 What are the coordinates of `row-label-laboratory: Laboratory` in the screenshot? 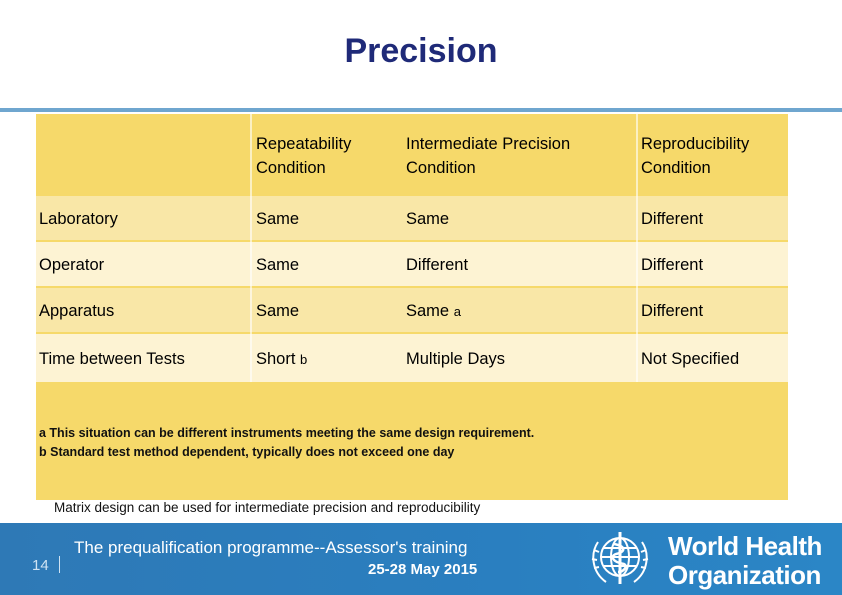 It's located at (78, 219).